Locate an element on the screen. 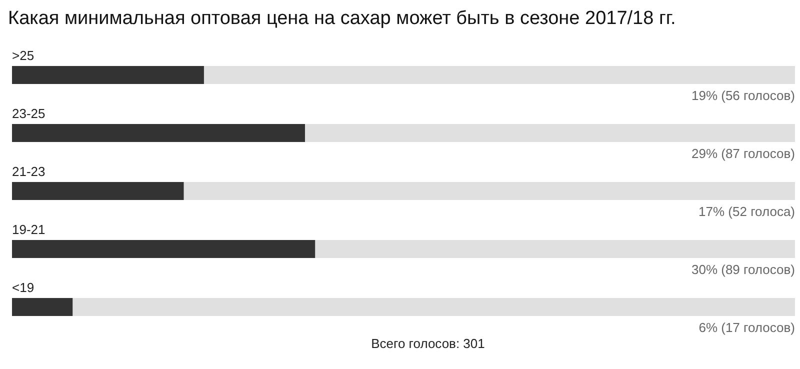  y-tick-label: <19 is located at coordinates (23, 287).